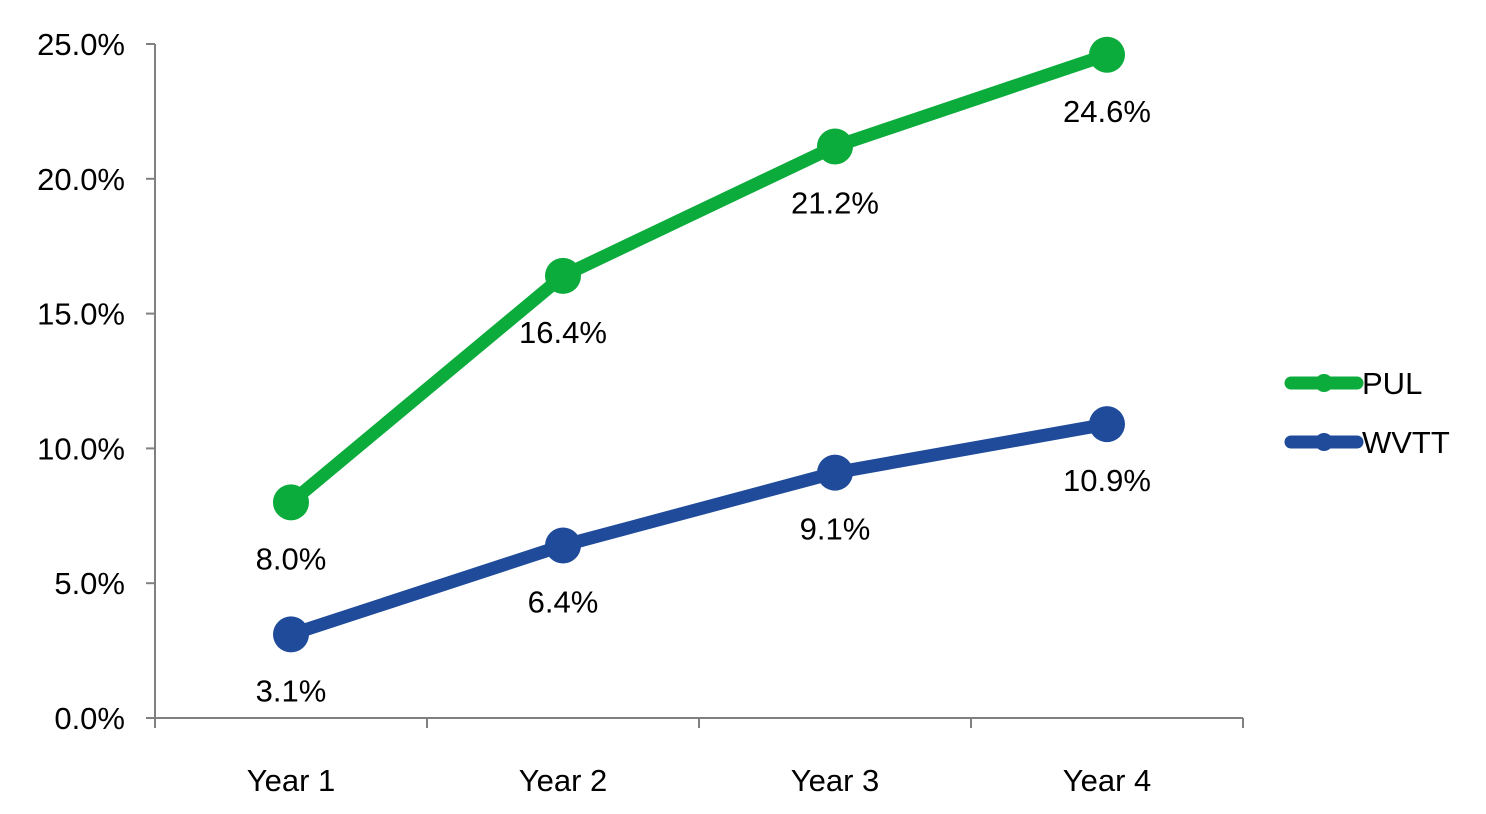  I want to click on y-tick-label: 5.0%, so click(89, 583).